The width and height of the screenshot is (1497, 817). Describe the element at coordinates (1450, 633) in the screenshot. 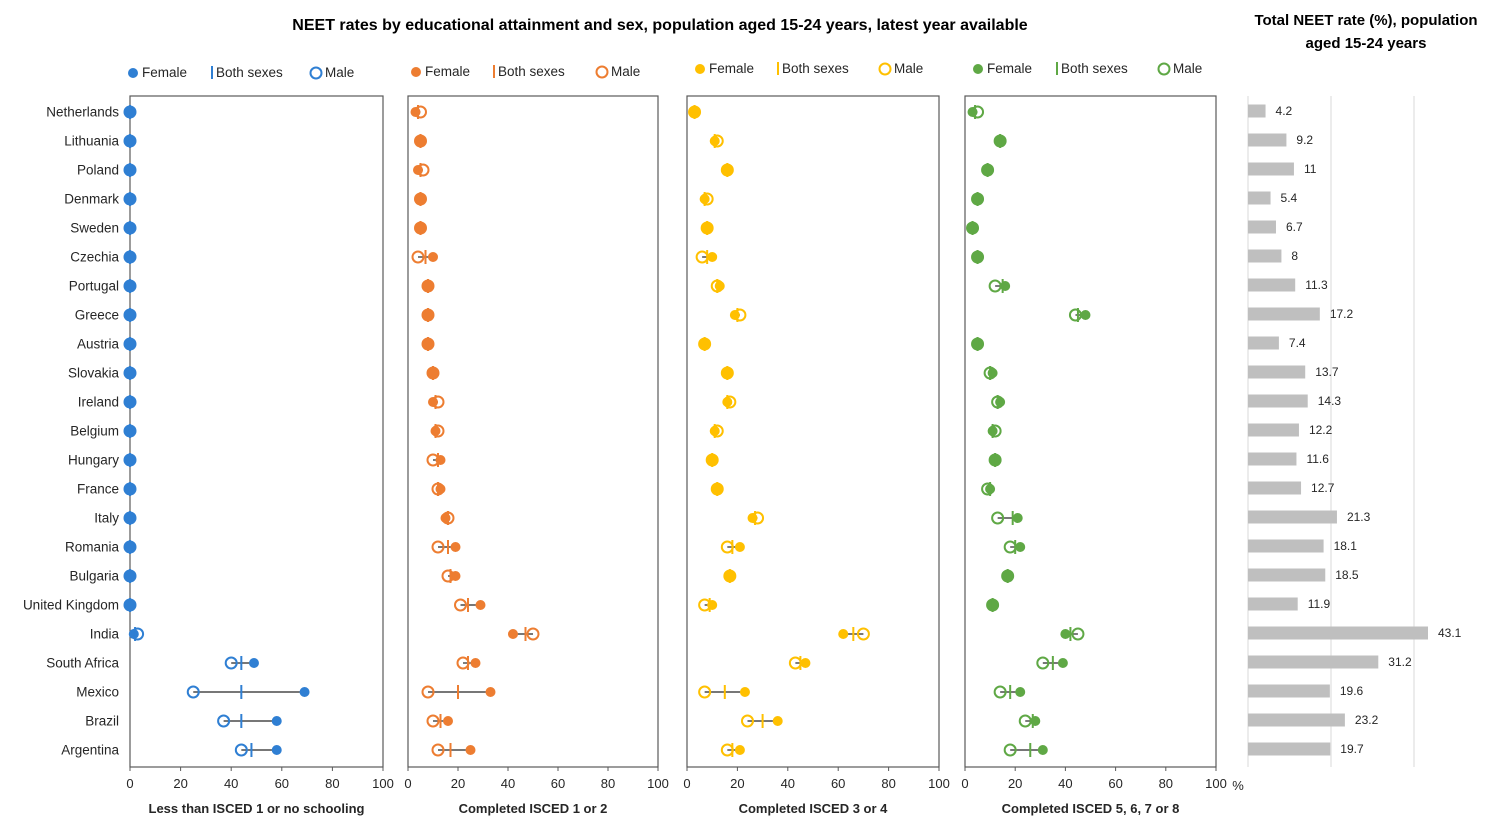

I see `bar-value-label: 43.1` at that location.